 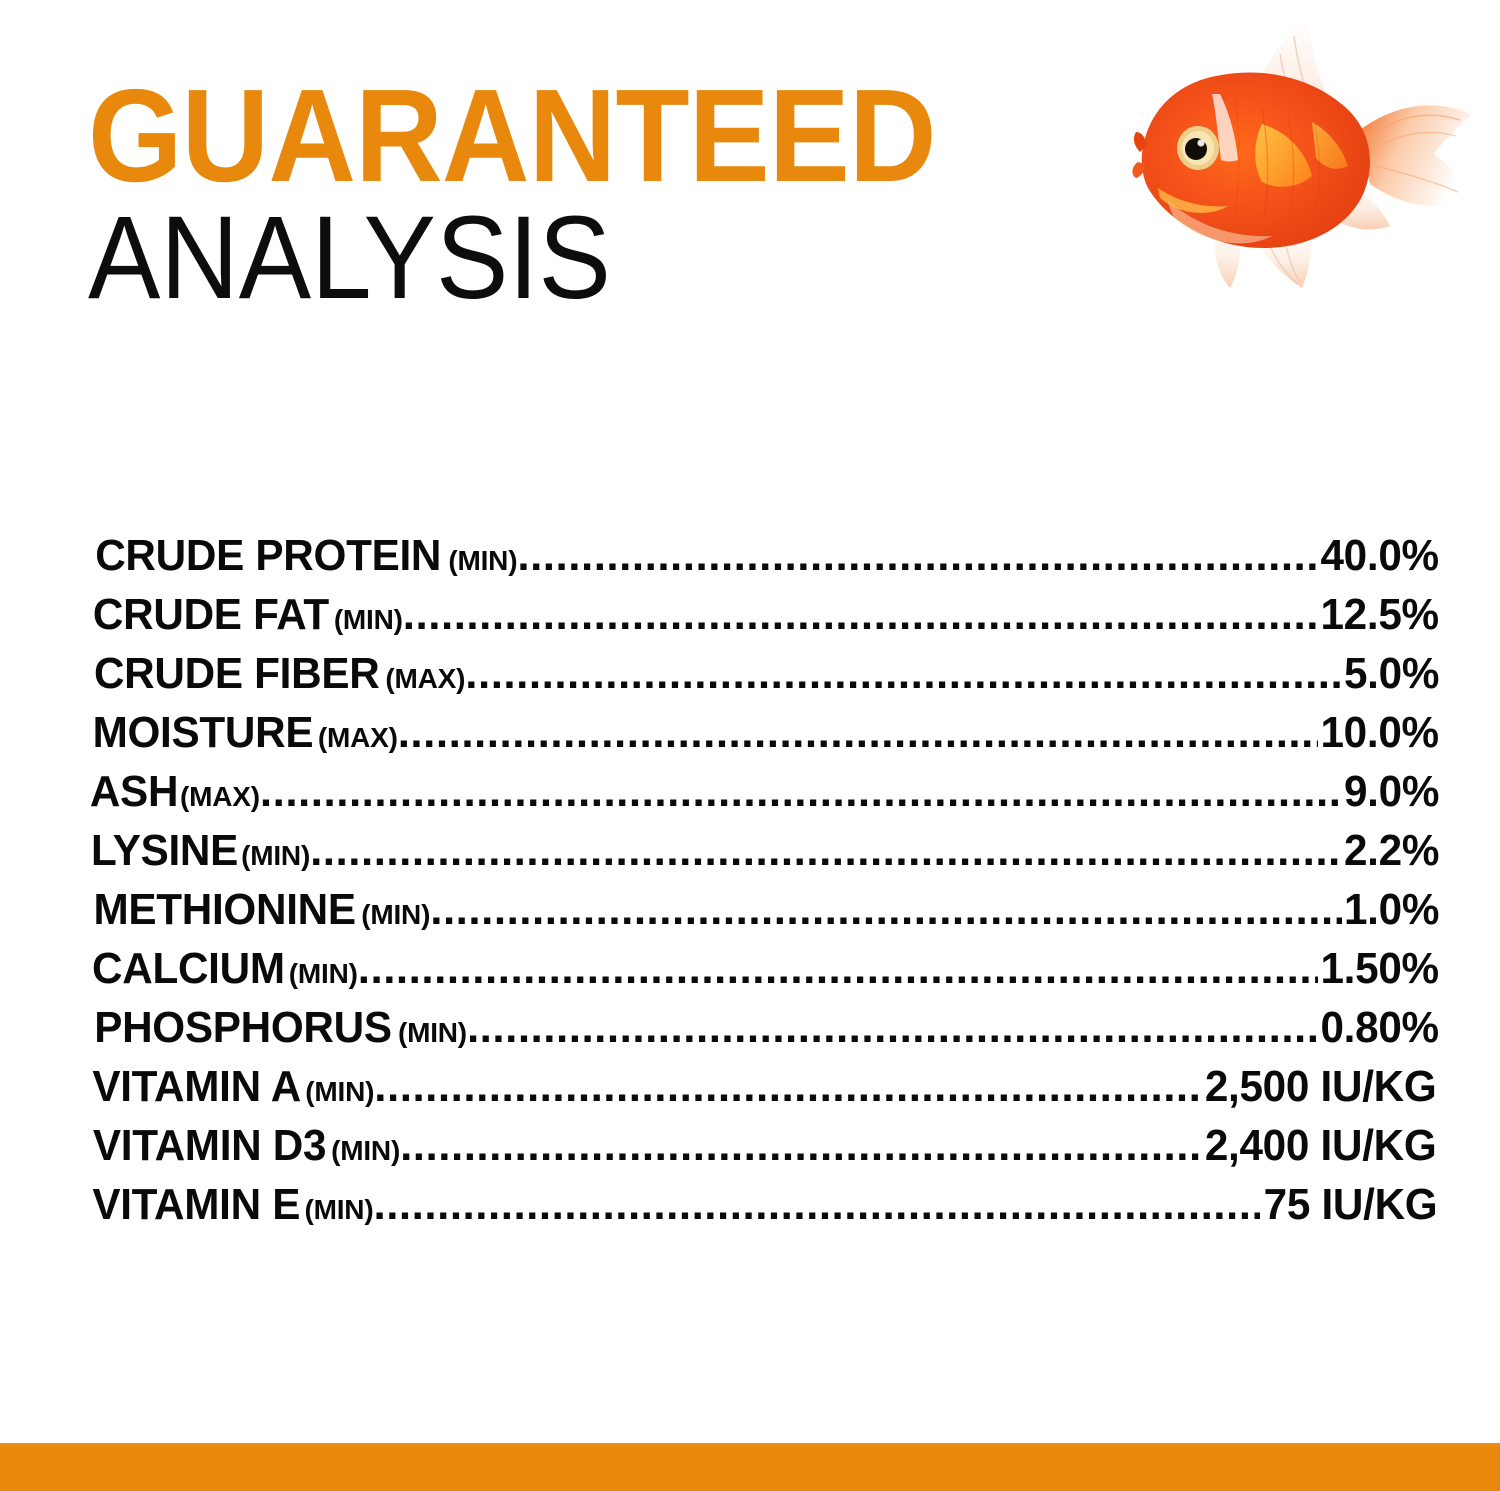 I want to click on nutrient-value: 5.0%, so click(x=1391, y=673).